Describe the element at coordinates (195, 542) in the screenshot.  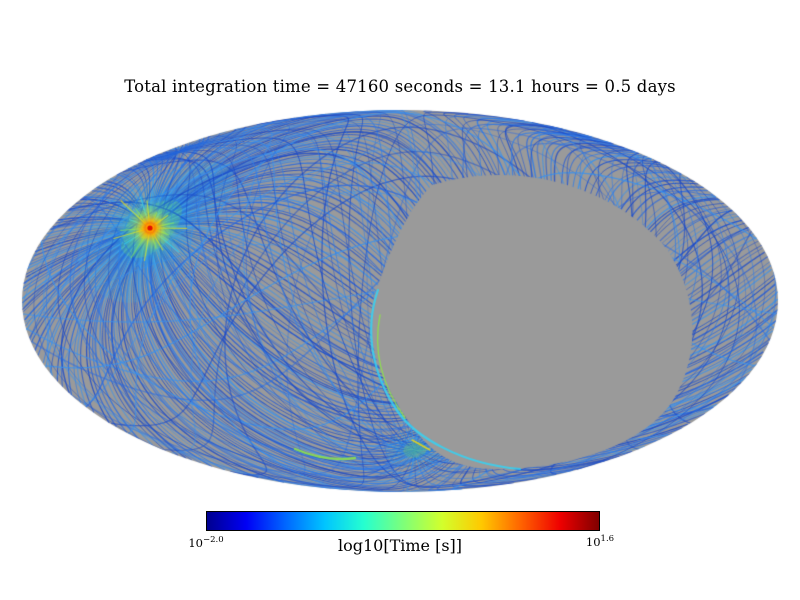
I see `colorbar-min-base: 10` at that location.